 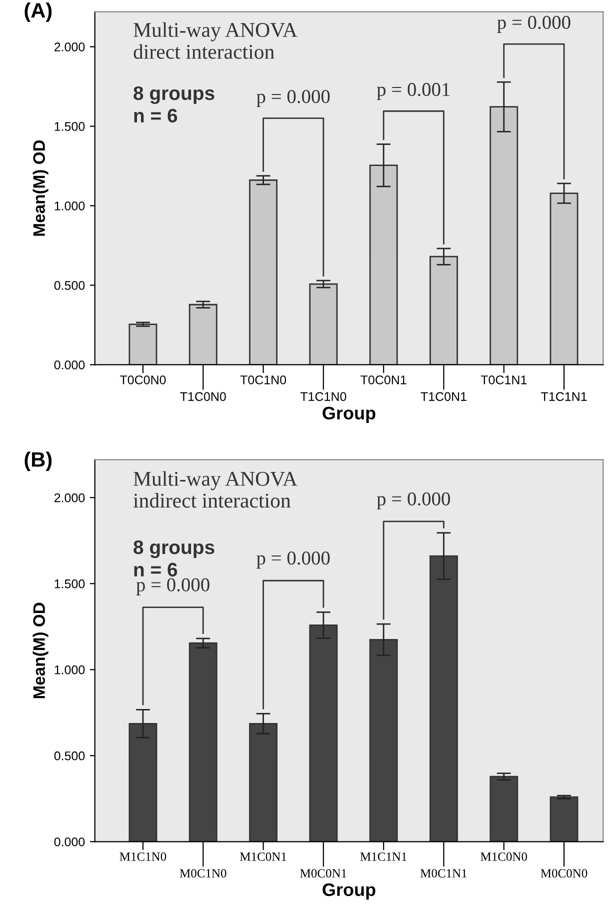 I want to click on chart-title: (B), so click(x=38, y=462).